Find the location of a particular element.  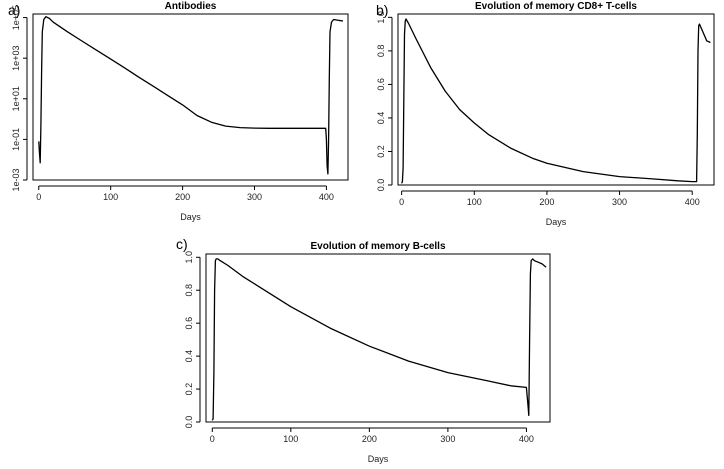

panel-label-c: c) is located at coordinates (182, 244).